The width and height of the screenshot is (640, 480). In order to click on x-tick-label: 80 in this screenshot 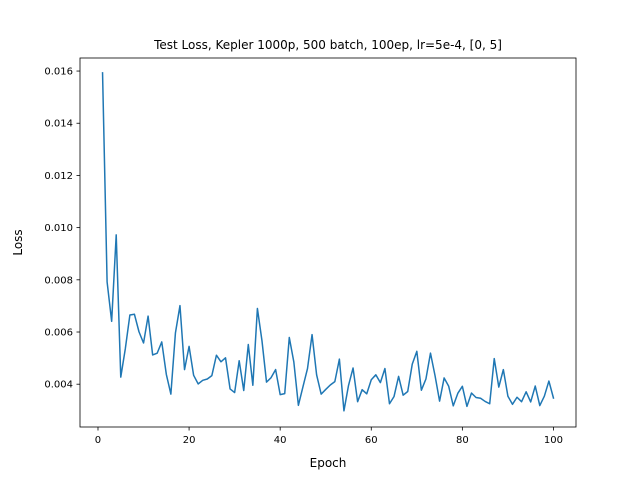, I will do `click(462, 440)`.